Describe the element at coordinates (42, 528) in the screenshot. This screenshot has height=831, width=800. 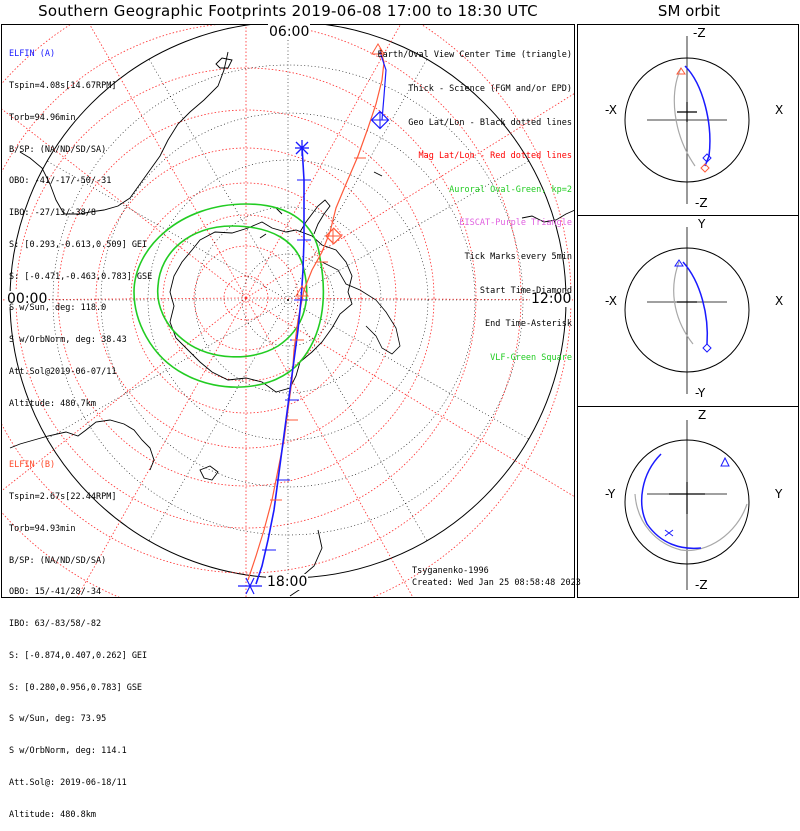
I see `elfin-b-line: Torb=94.93min` at that location.